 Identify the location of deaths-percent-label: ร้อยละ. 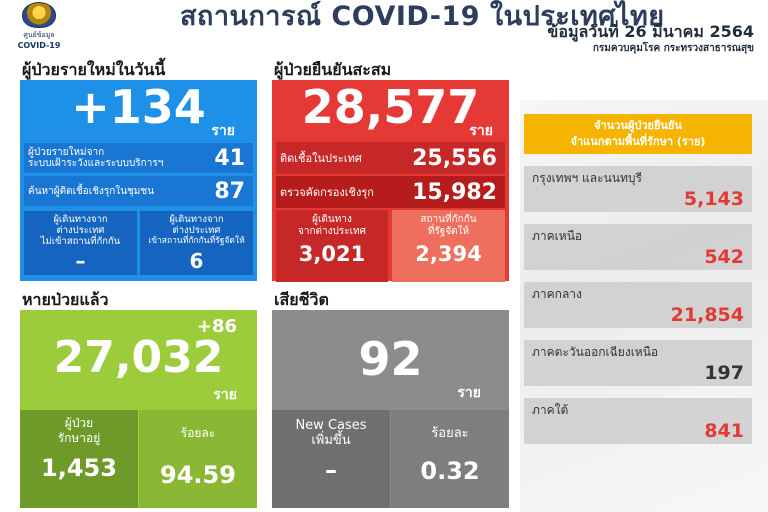
(450, 433).